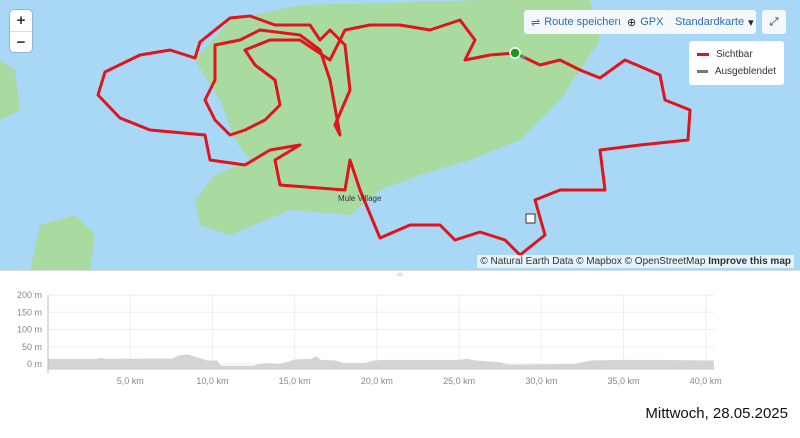  Describe the element at coordinates (530, 218) in the screenshot. I see `finish-flag-icon` at that location.